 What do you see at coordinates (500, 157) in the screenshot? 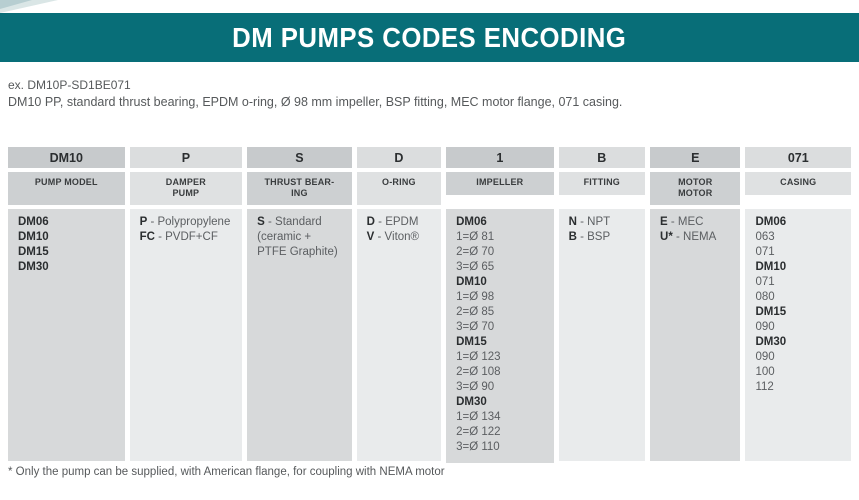
I see `column-code: 1` at bounding box center [500, 157].